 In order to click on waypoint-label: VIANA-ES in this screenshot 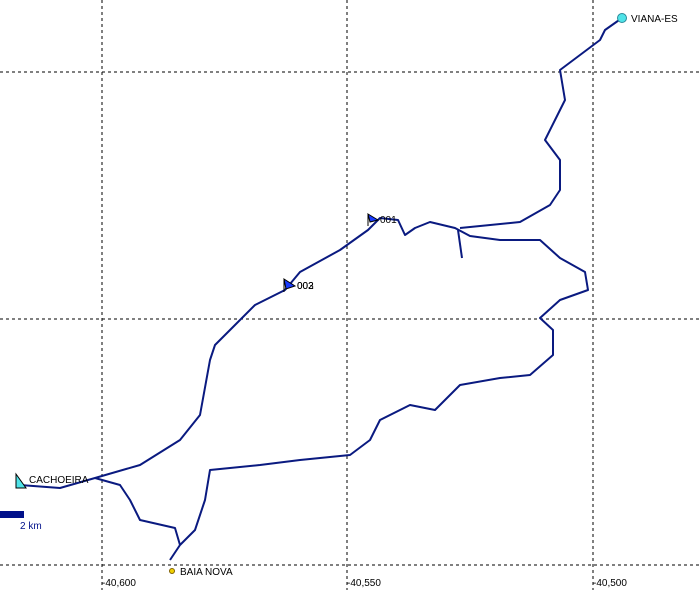, I will do `click(654, 19)`.